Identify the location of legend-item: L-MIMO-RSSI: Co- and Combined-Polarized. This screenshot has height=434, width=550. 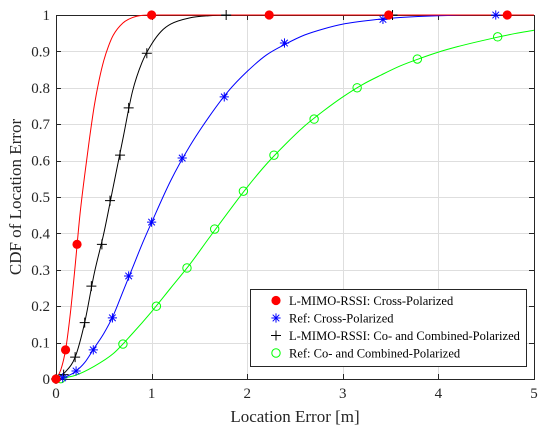
(396, 336).